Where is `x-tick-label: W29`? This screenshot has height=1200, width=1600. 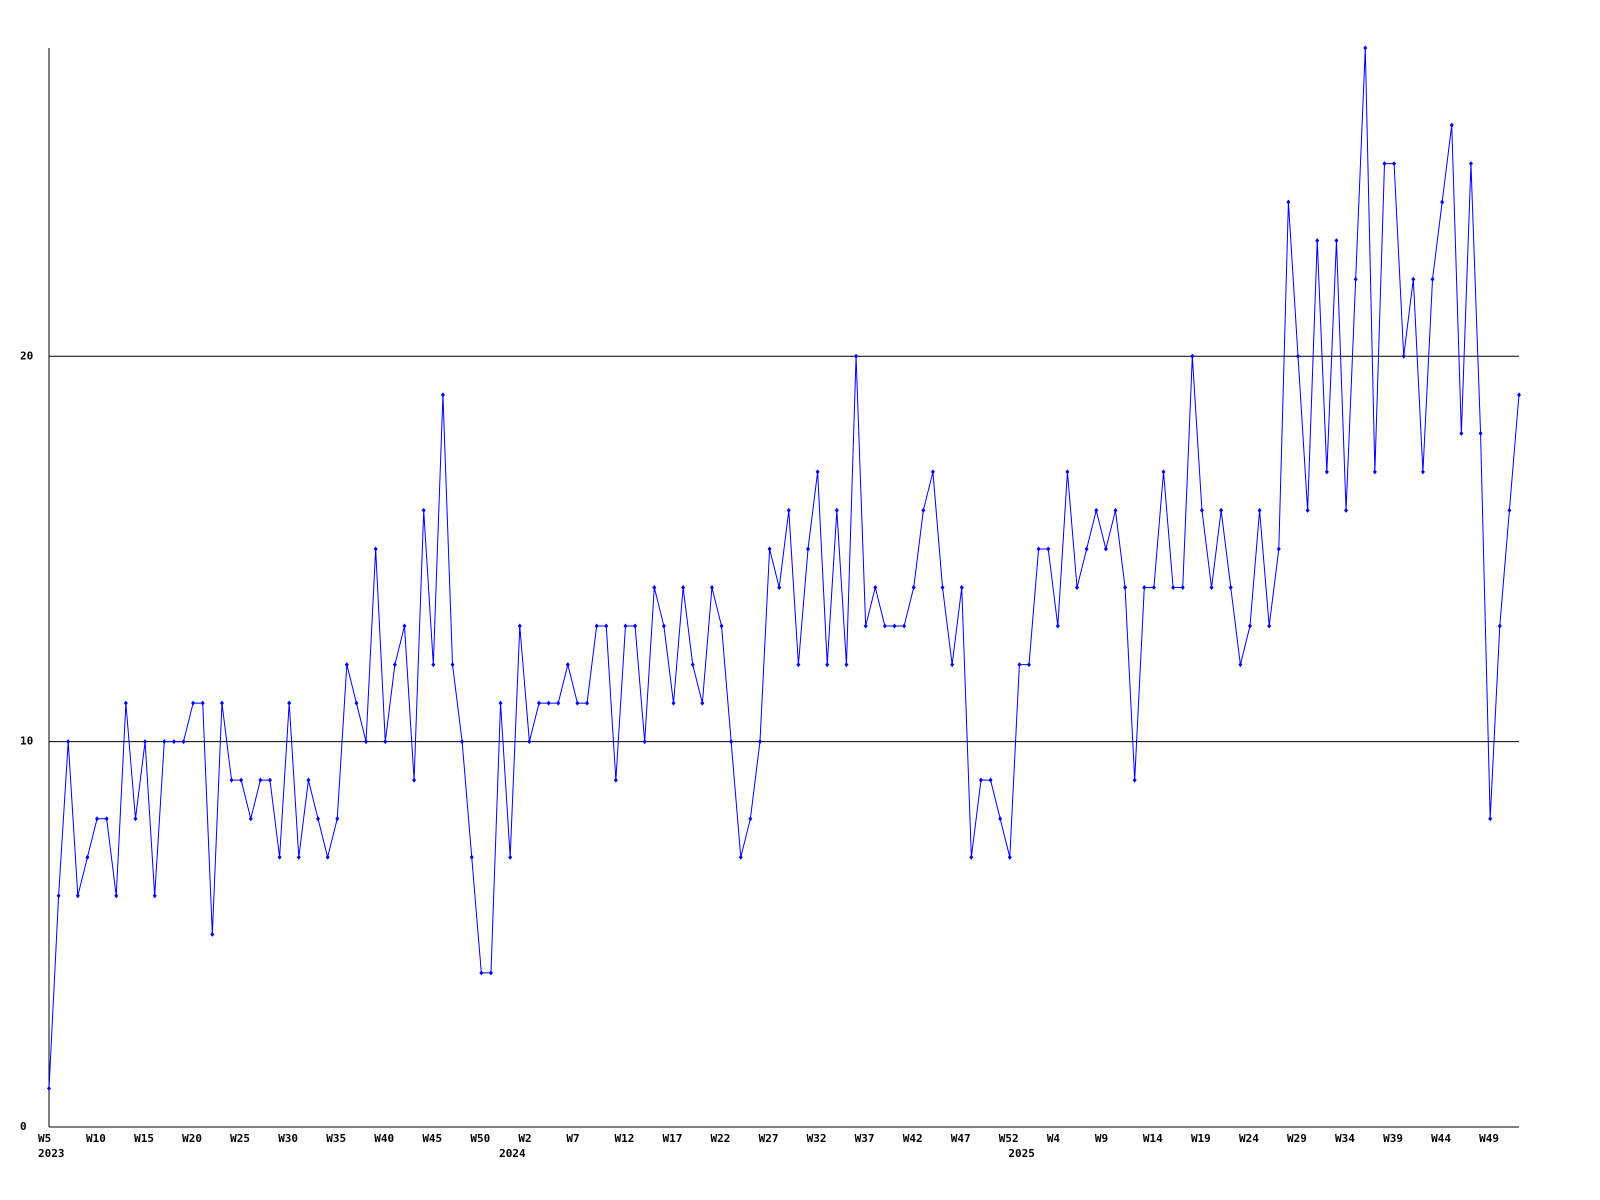
x-tick-label: W29 is located at coordinates (1297, 1138).